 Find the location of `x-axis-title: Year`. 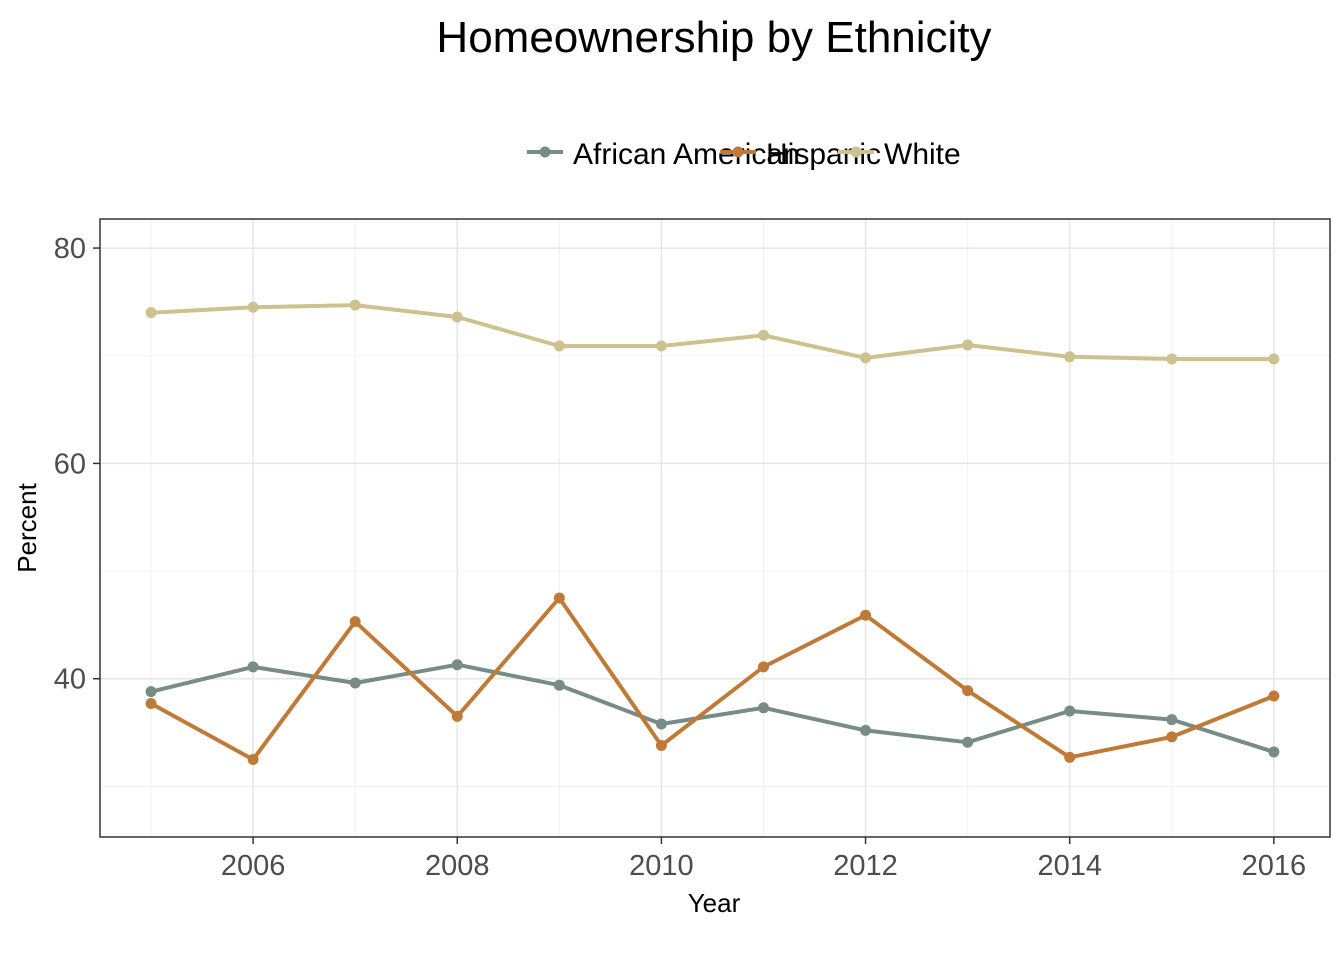

x-axis-title: Year is located at coordinates (714, 903).